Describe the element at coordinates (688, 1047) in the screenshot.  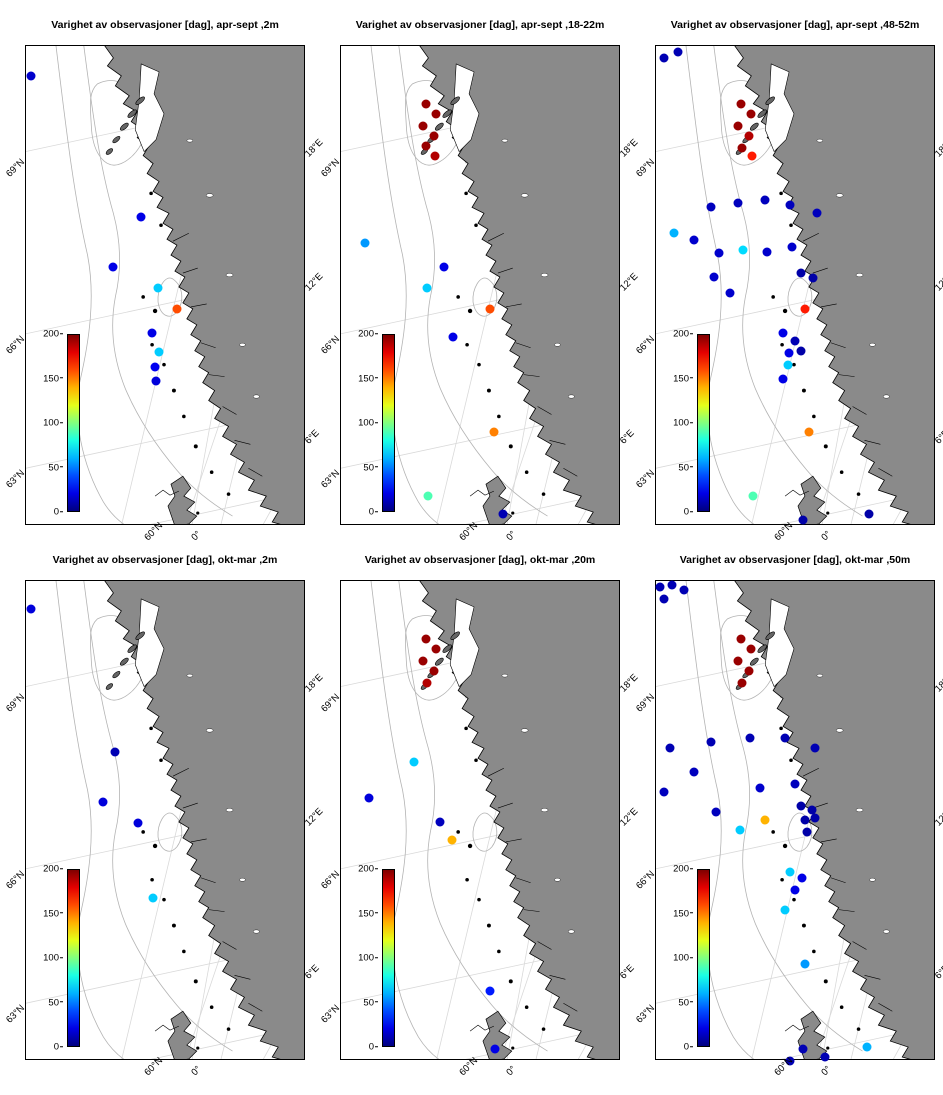
I see `colorbar-tick-label: 0` at that location.